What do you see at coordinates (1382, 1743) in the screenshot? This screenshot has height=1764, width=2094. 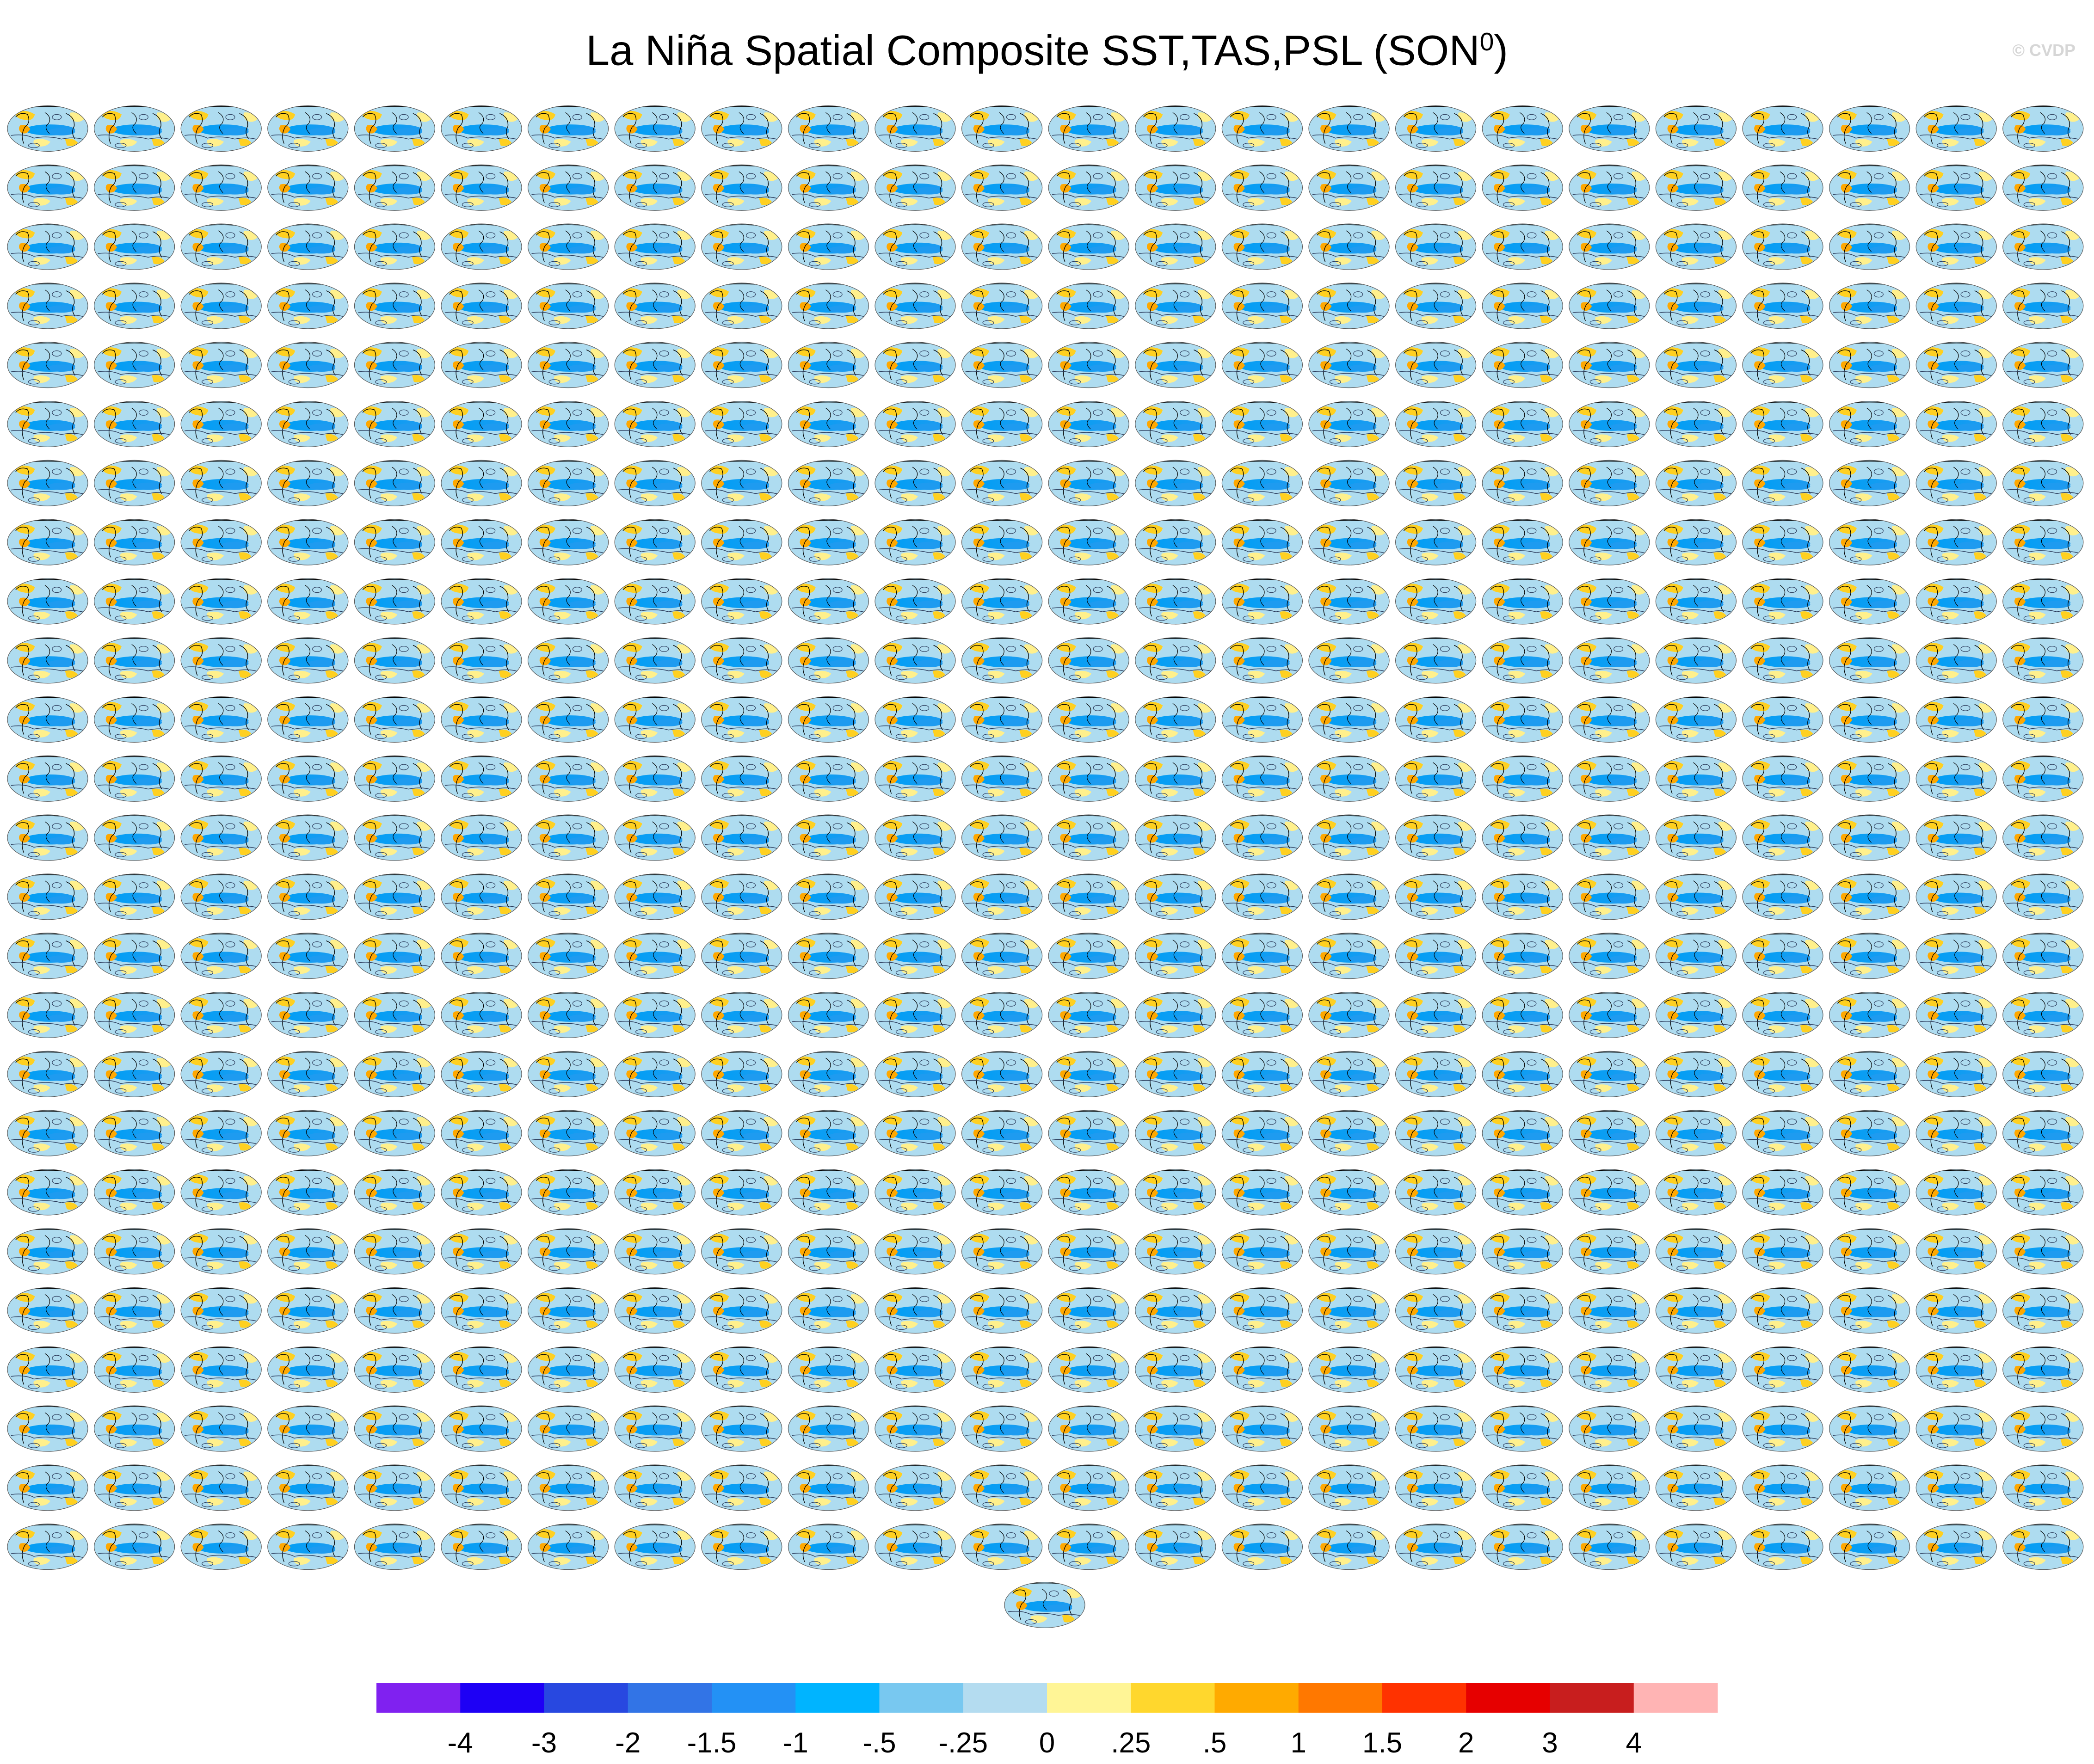 I see `colorbar-tick-label: 1.5` at bounding box center [1382, 1743].